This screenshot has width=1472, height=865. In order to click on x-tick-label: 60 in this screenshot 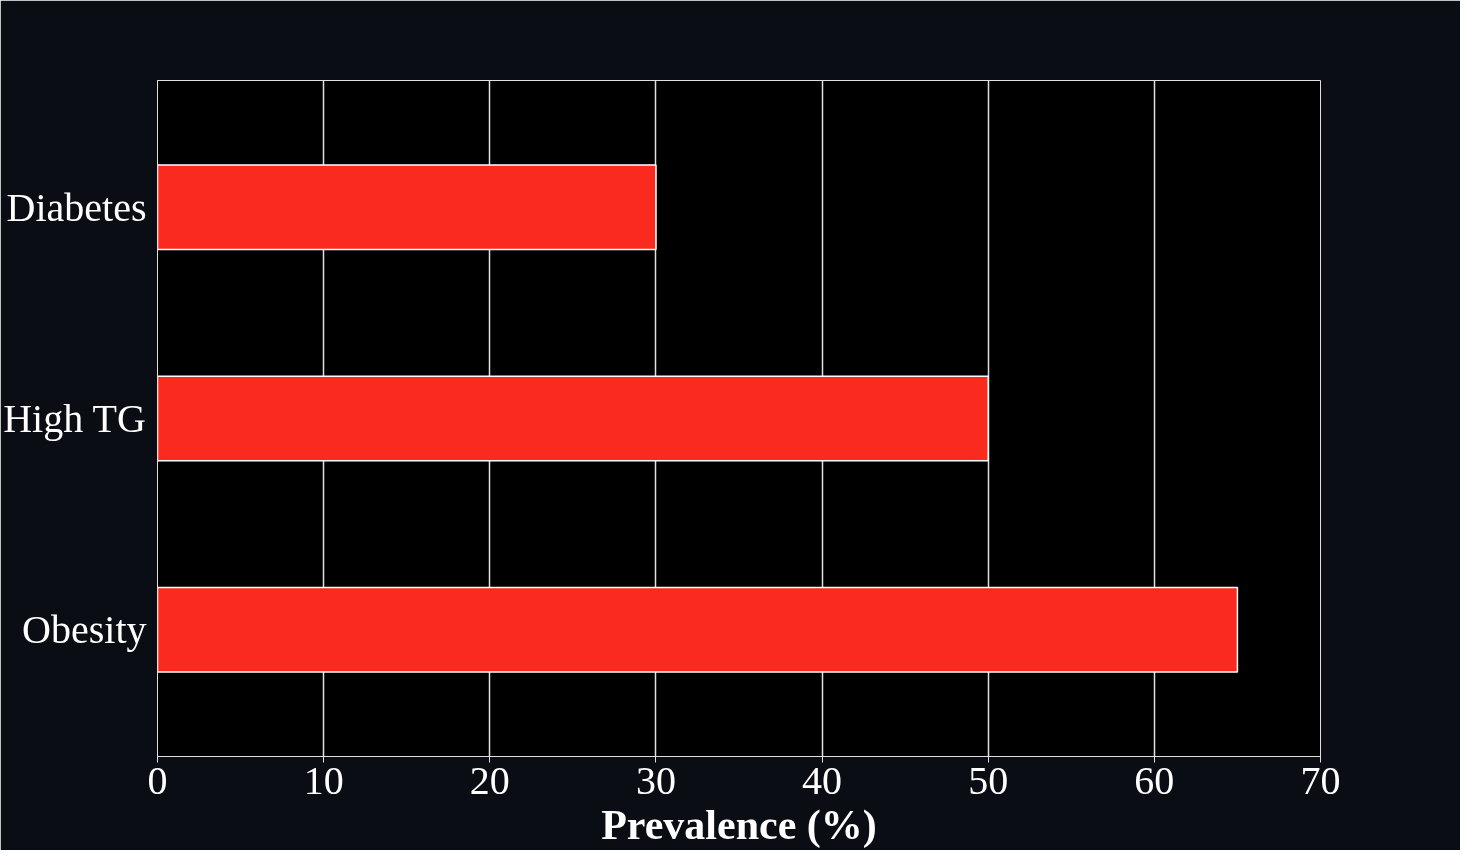, I will do `click(1154, 780)`.